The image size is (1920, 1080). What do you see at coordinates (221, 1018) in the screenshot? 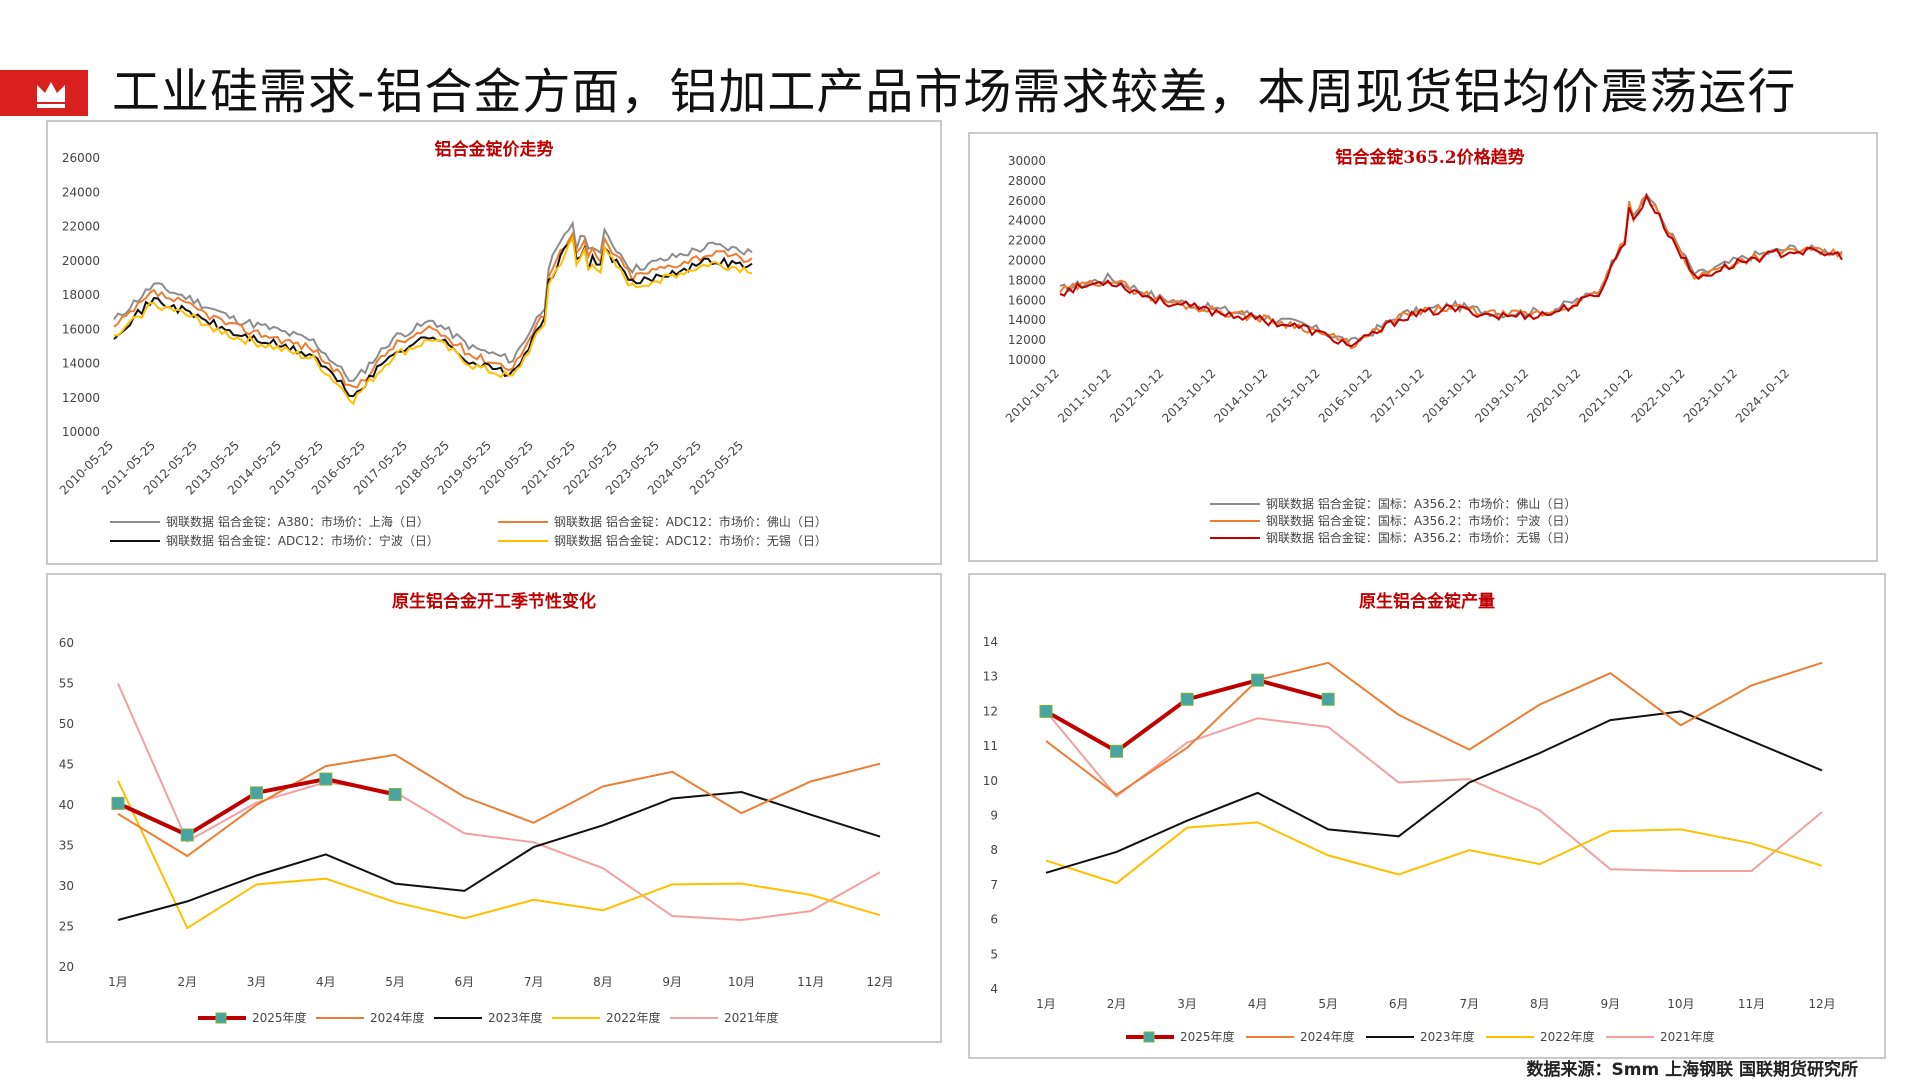
I see `legend-marker` at bounding box center [221, 1018].